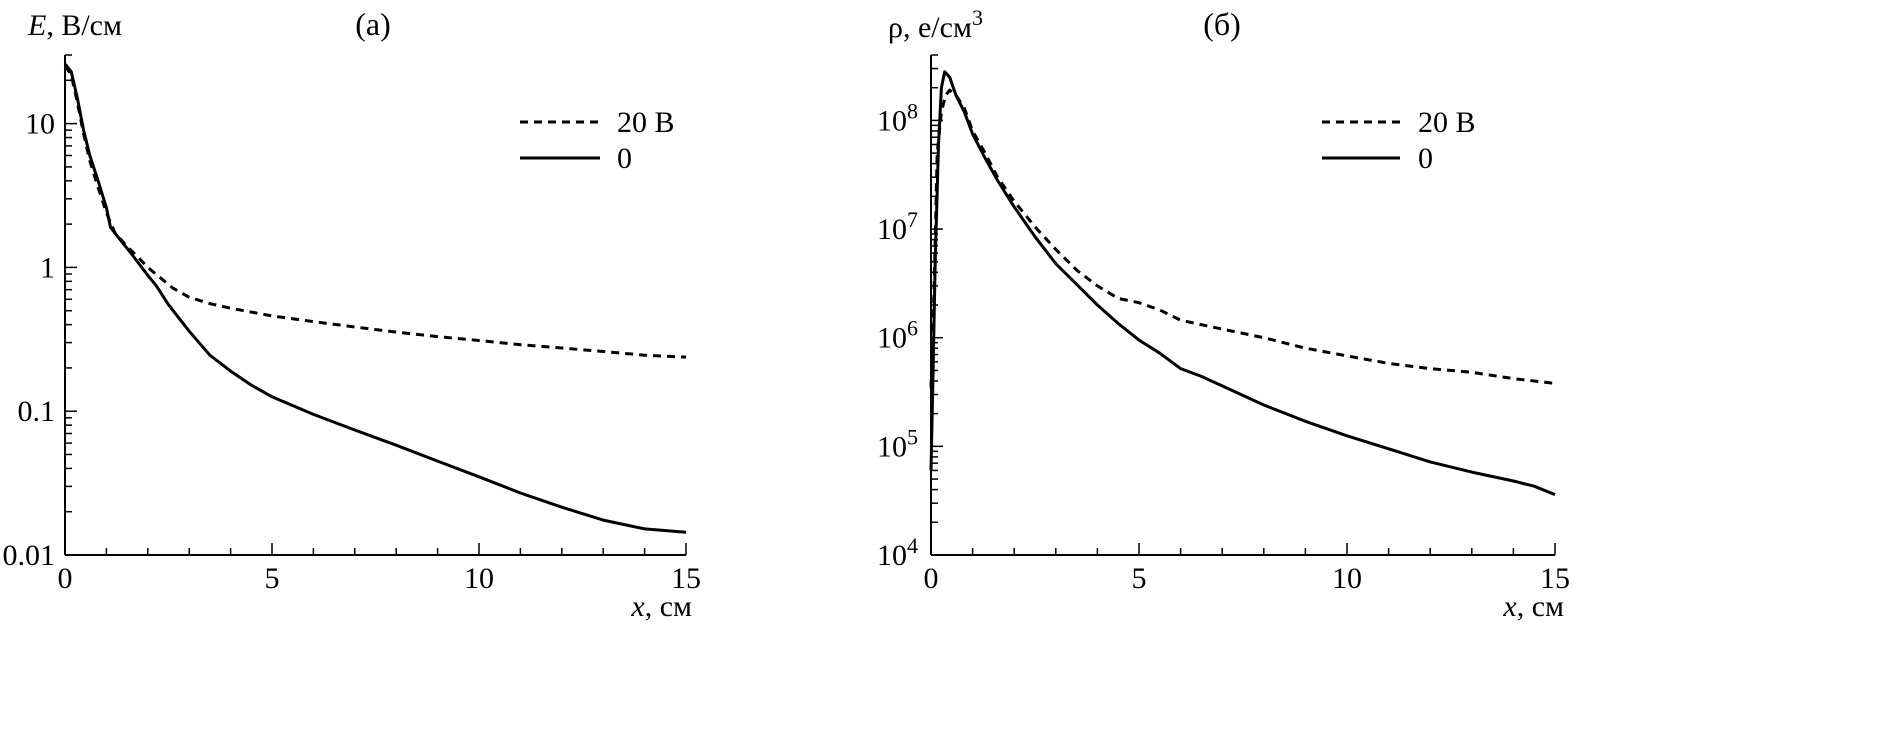 The image size is (1904, 754). I want to click on y-axis-unit-b: , e/см, so click(937, 27).